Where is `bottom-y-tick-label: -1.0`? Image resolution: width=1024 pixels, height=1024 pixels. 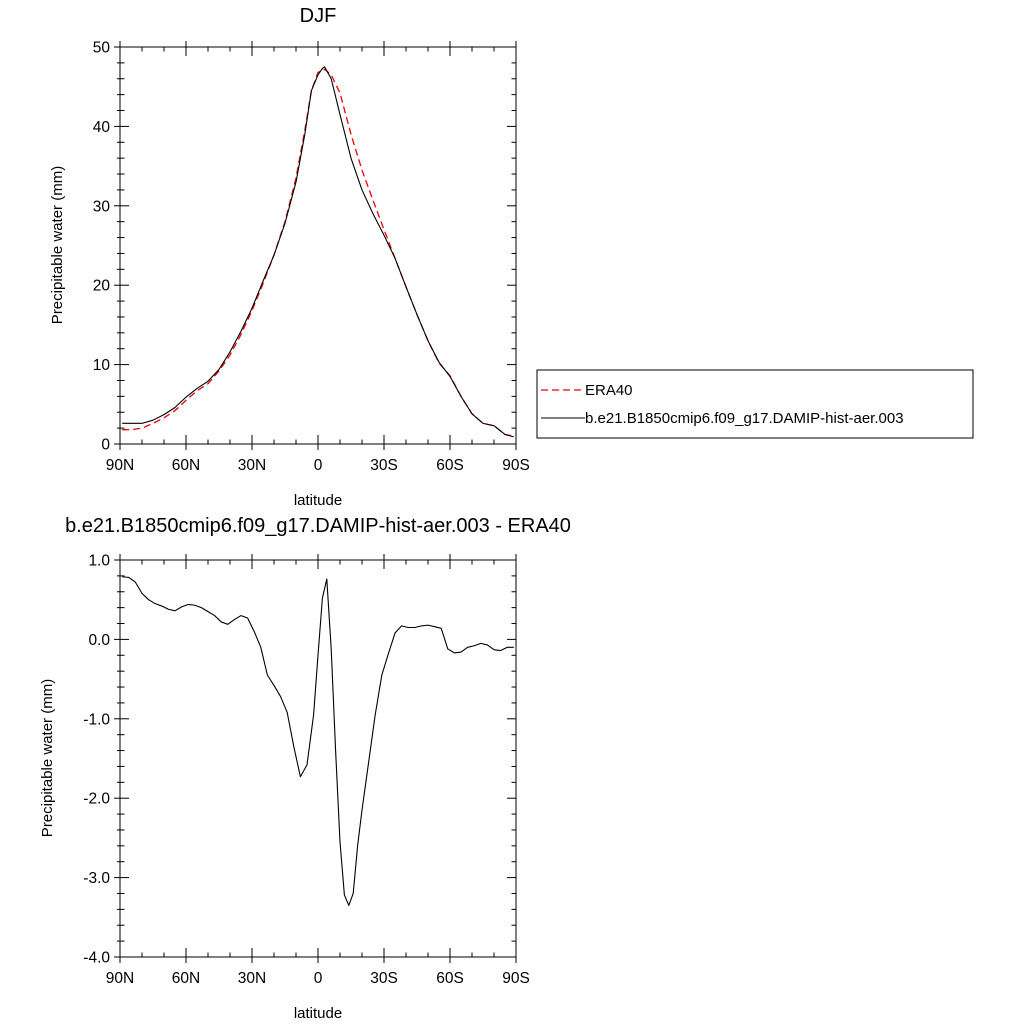
bottom-y-tick-label: -1.0 is located at coordinates (96, 719).